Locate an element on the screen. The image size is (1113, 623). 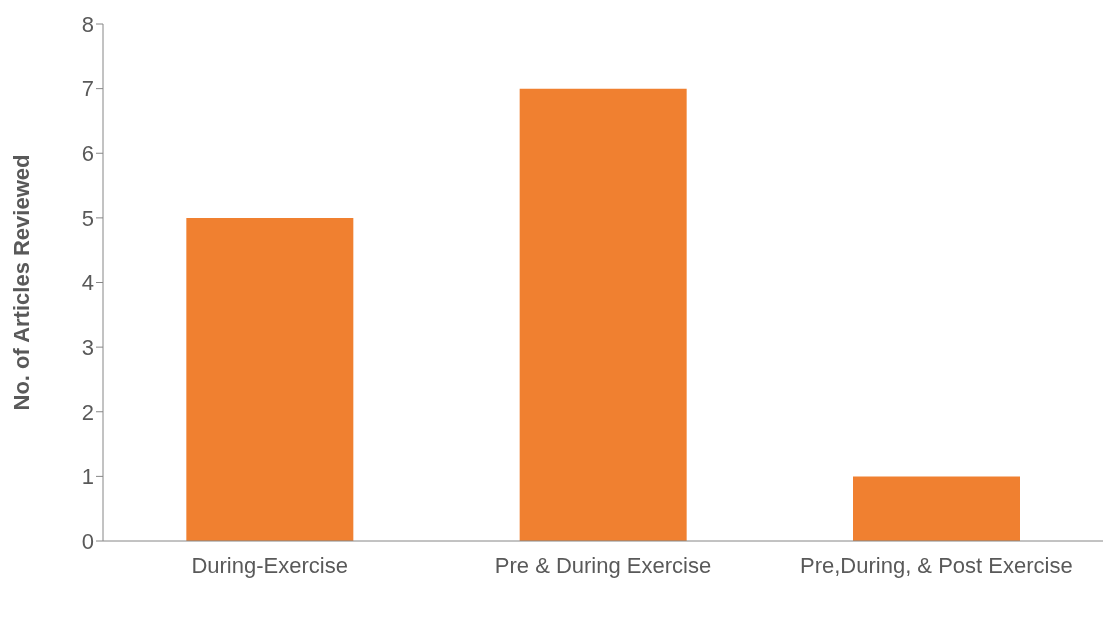
y-tick-label: 2 is located at coordinates (87, 412).